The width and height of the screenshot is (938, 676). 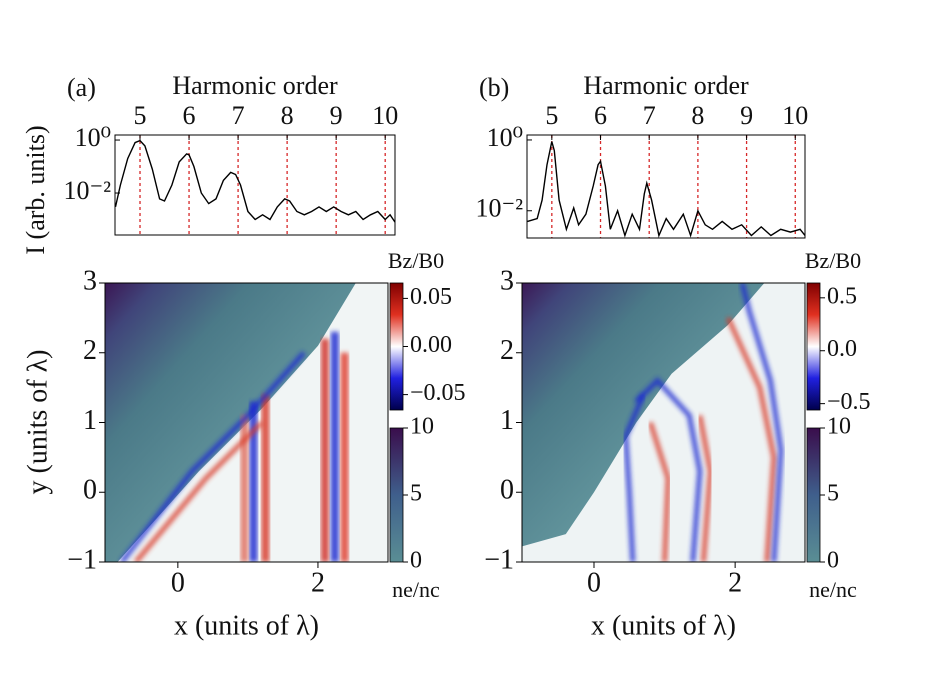 I want to click on colorbar-tick-label: 0.0, so click(x=842, y=349).